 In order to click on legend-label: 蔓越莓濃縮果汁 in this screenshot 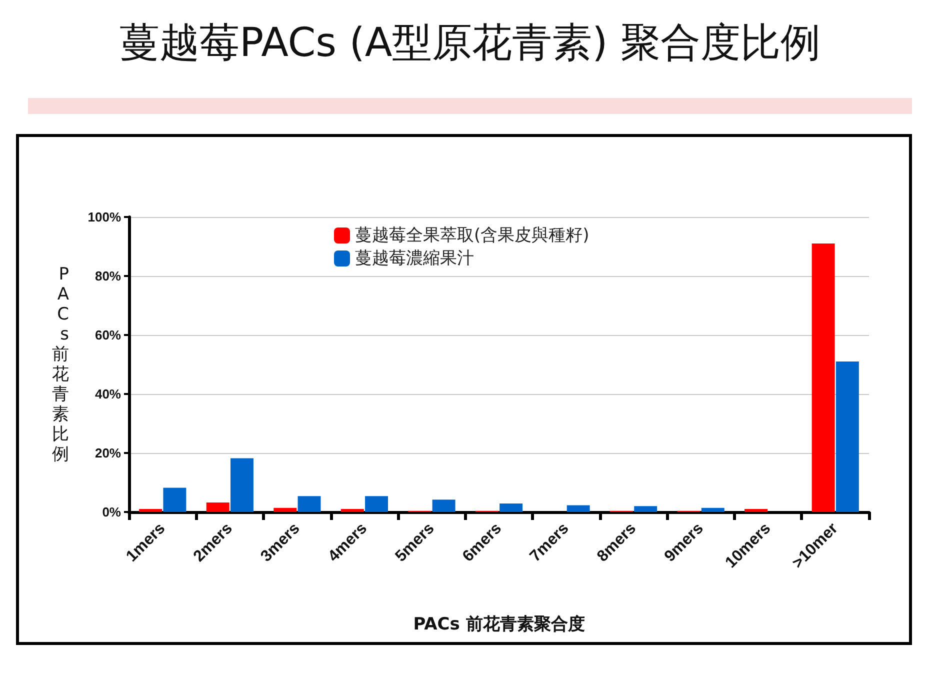, I will do `click(414, 258)`.